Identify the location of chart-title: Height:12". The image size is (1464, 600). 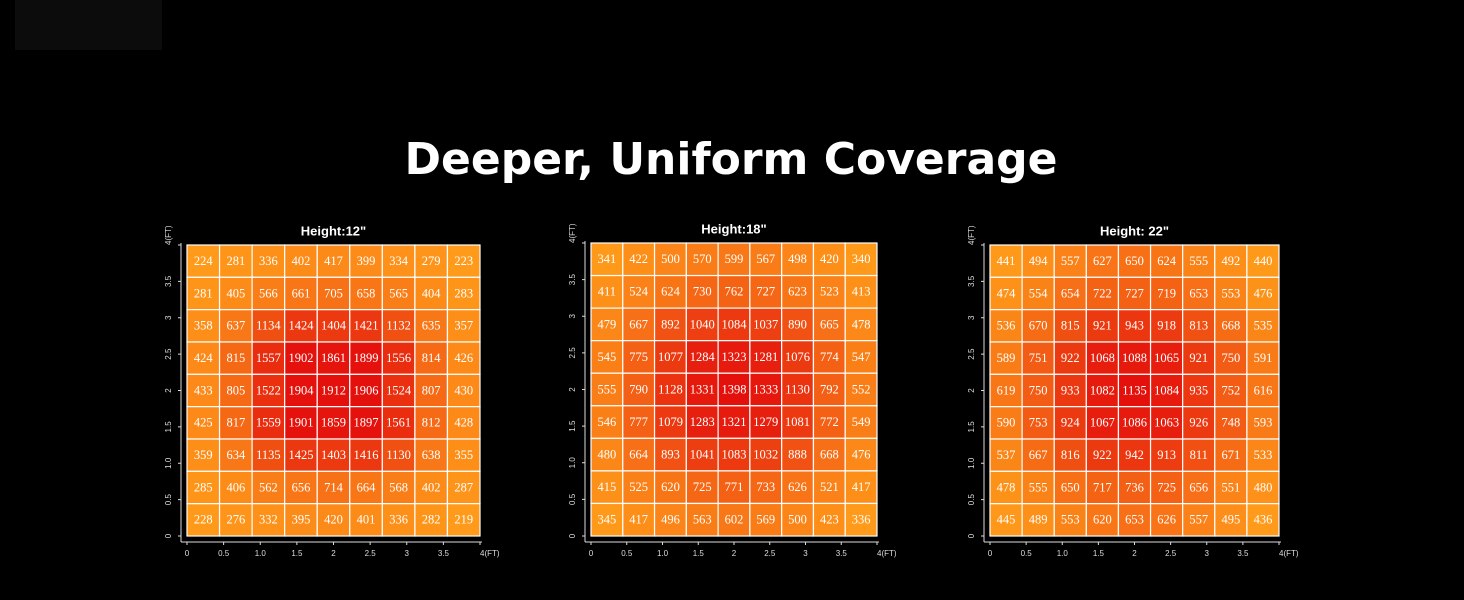
(333, 230).